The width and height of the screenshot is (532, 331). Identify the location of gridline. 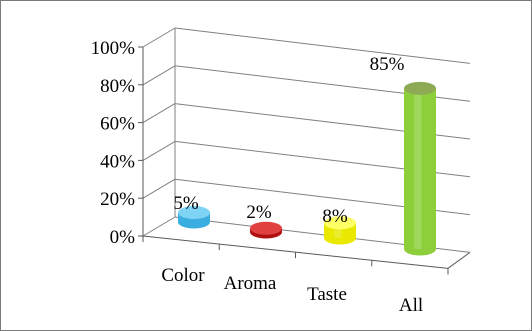
(322, 45).